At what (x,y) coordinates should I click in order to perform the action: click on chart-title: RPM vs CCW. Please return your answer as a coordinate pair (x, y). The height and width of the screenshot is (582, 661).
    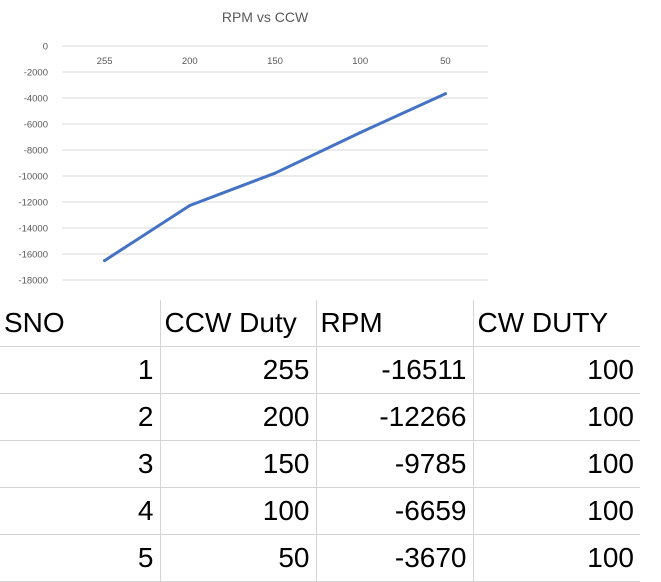
    Looking at the image, I should click on (265, 17).